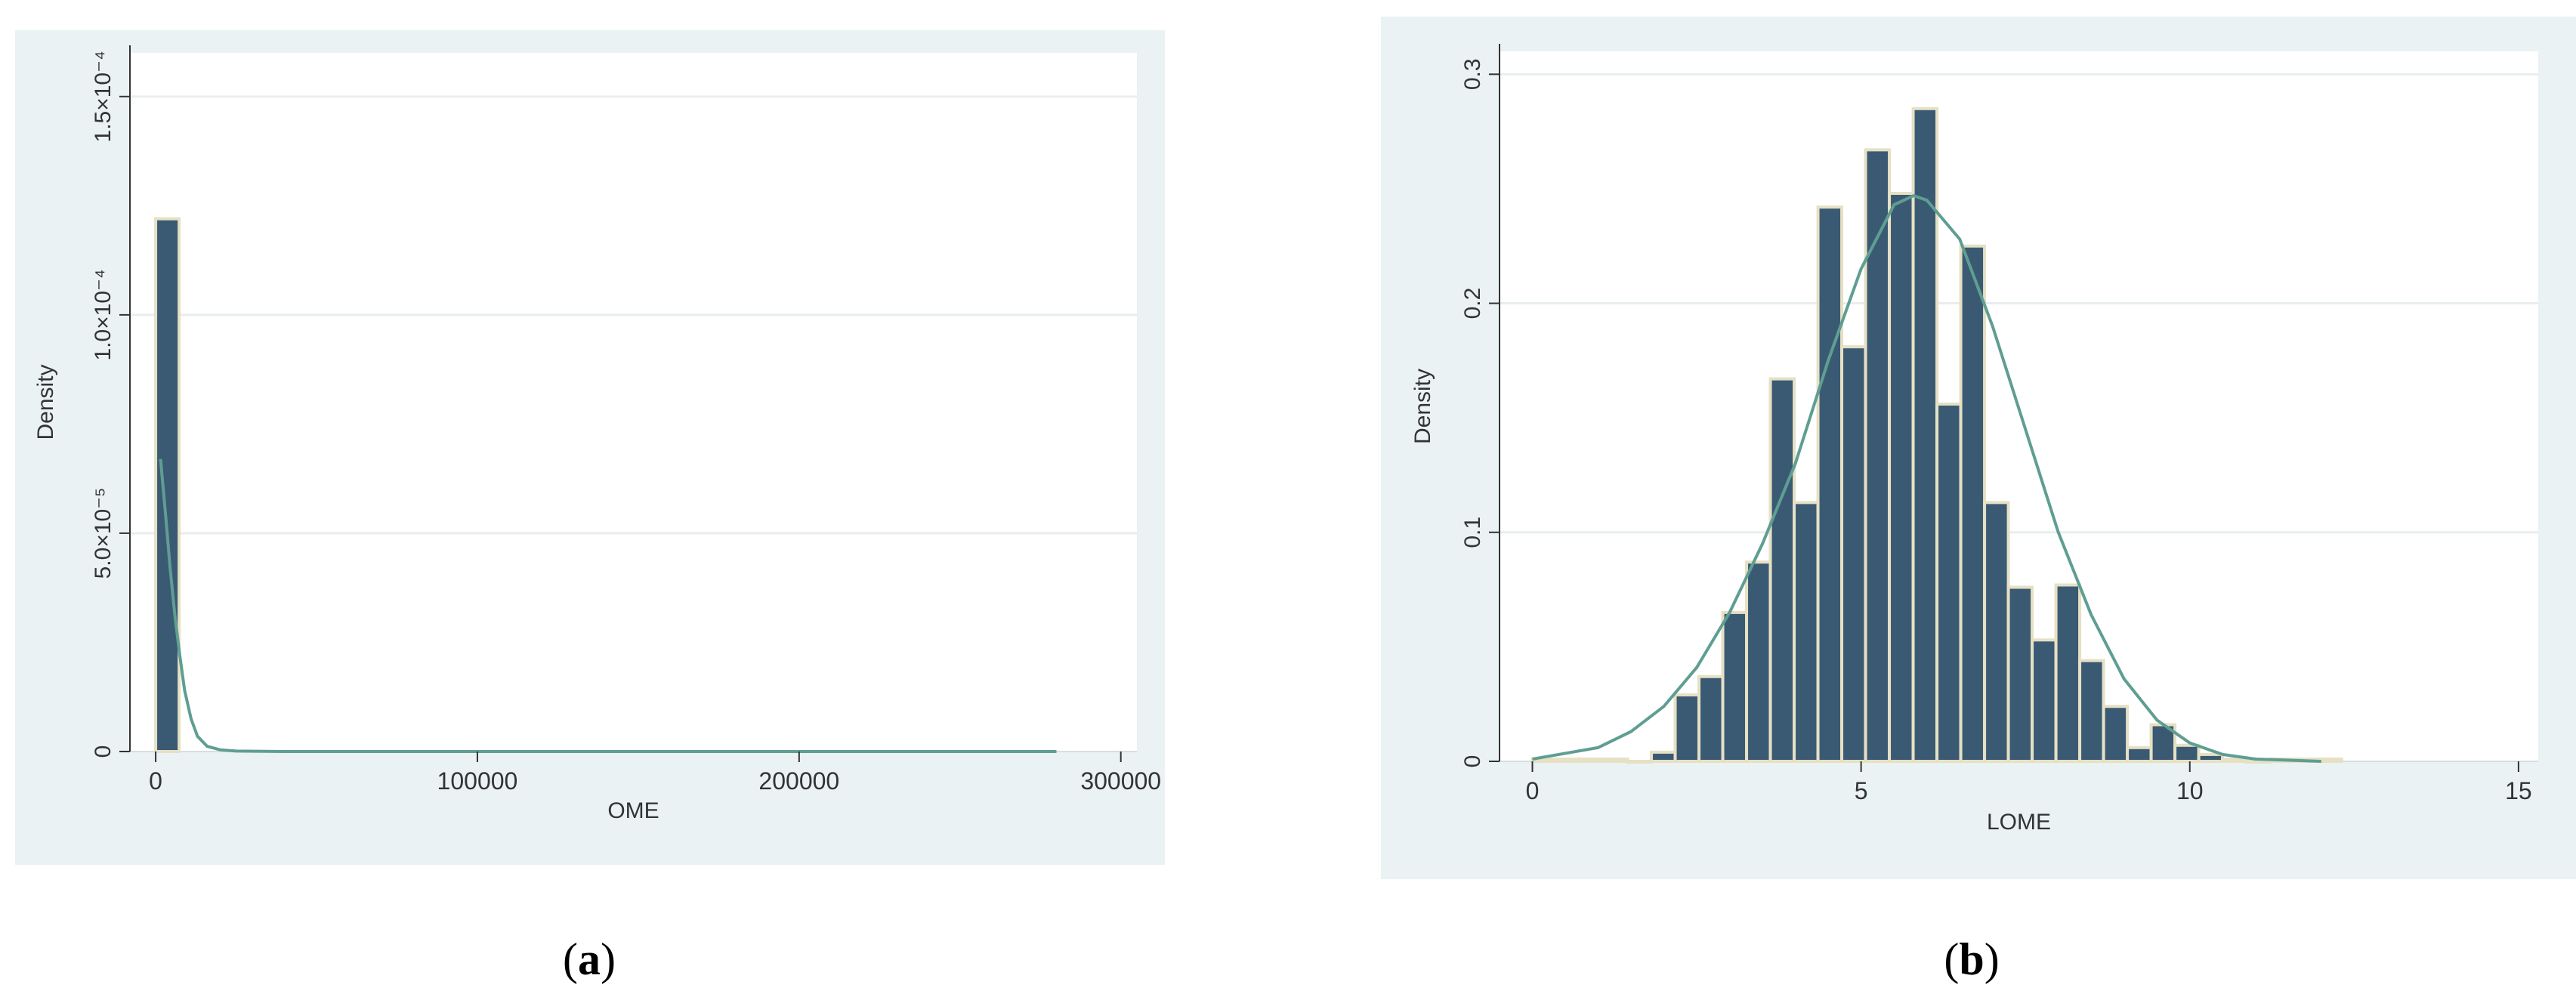 The image size is (2576, 997). I want to click on panel-caption-b: (b), so click(1971, 959).